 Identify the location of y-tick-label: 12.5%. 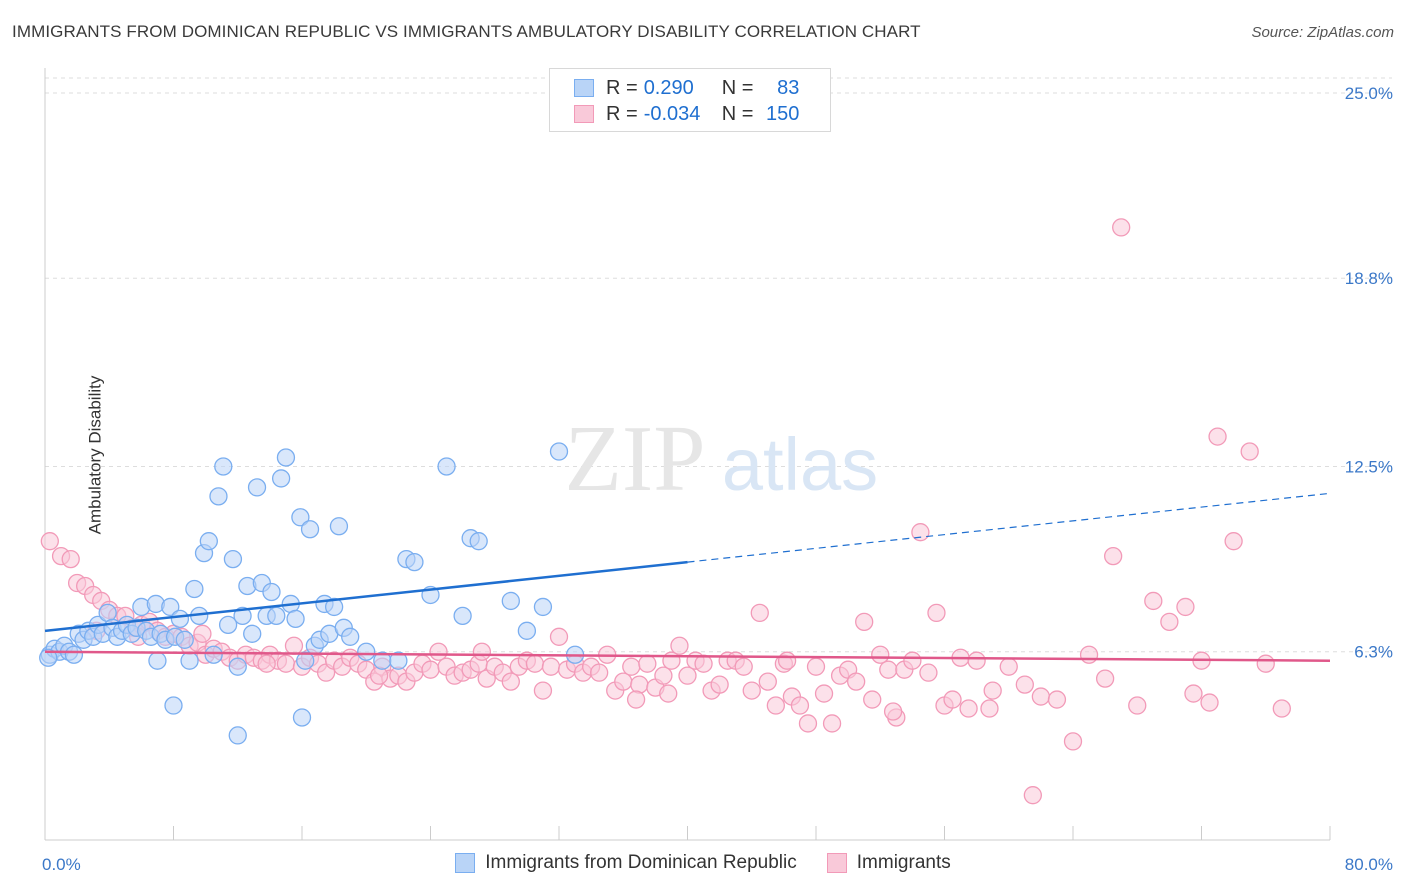
(1369, 466).